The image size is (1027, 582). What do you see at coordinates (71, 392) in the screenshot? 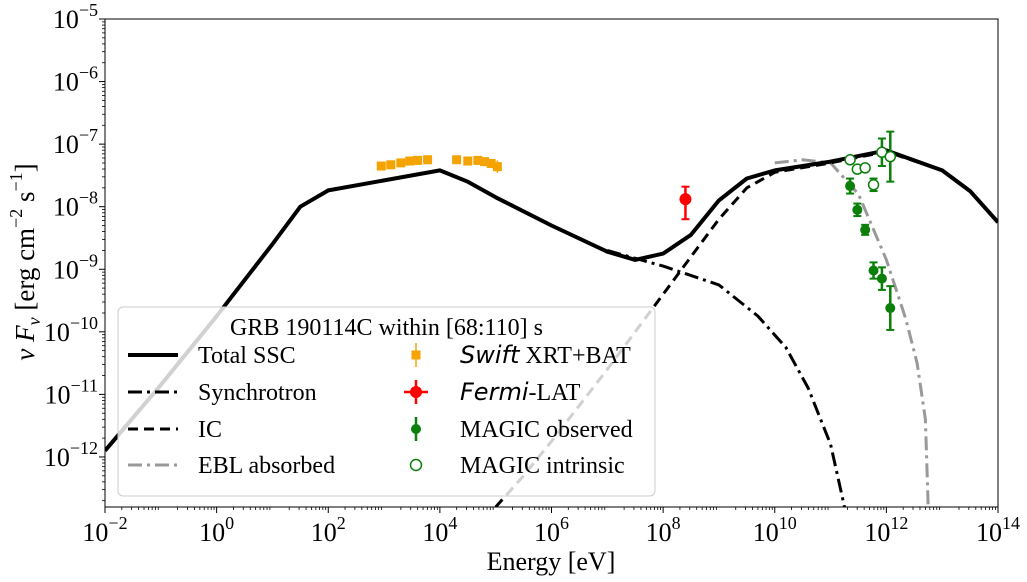
I see `y-tick-label: 10⁻¹¹` at bounding box center [71, 392].